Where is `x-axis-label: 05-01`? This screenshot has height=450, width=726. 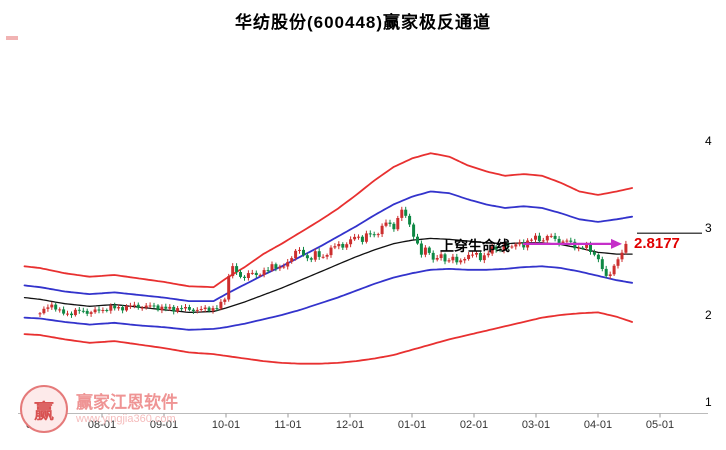 x-axis-label: 05-01 is located at coordinates (660, 425).